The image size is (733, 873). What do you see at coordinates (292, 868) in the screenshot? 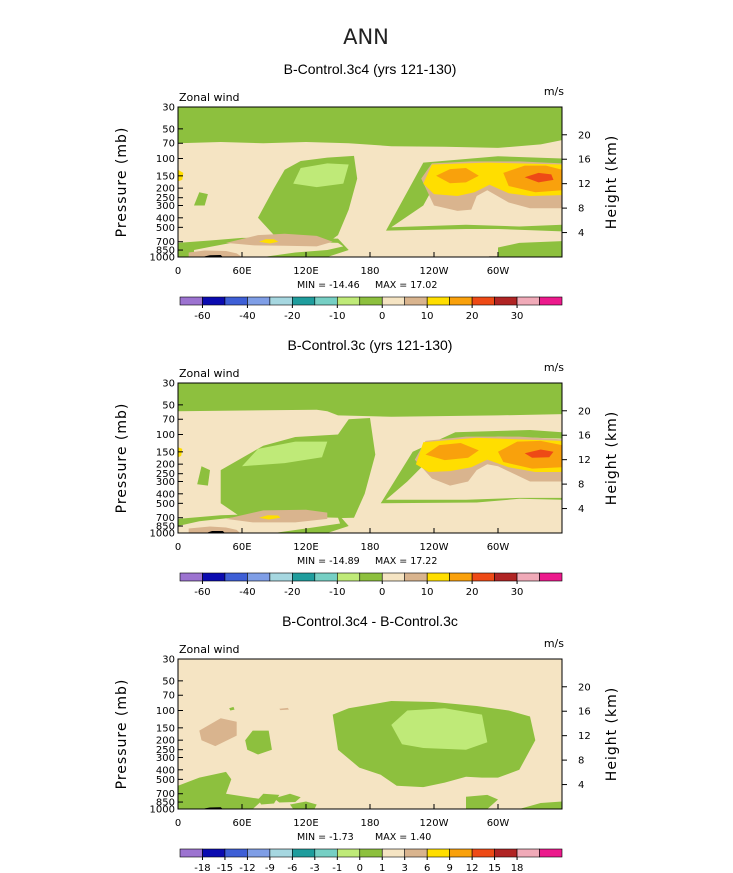
I see `colorbar-label: -6` at bounding box center [292, 868].